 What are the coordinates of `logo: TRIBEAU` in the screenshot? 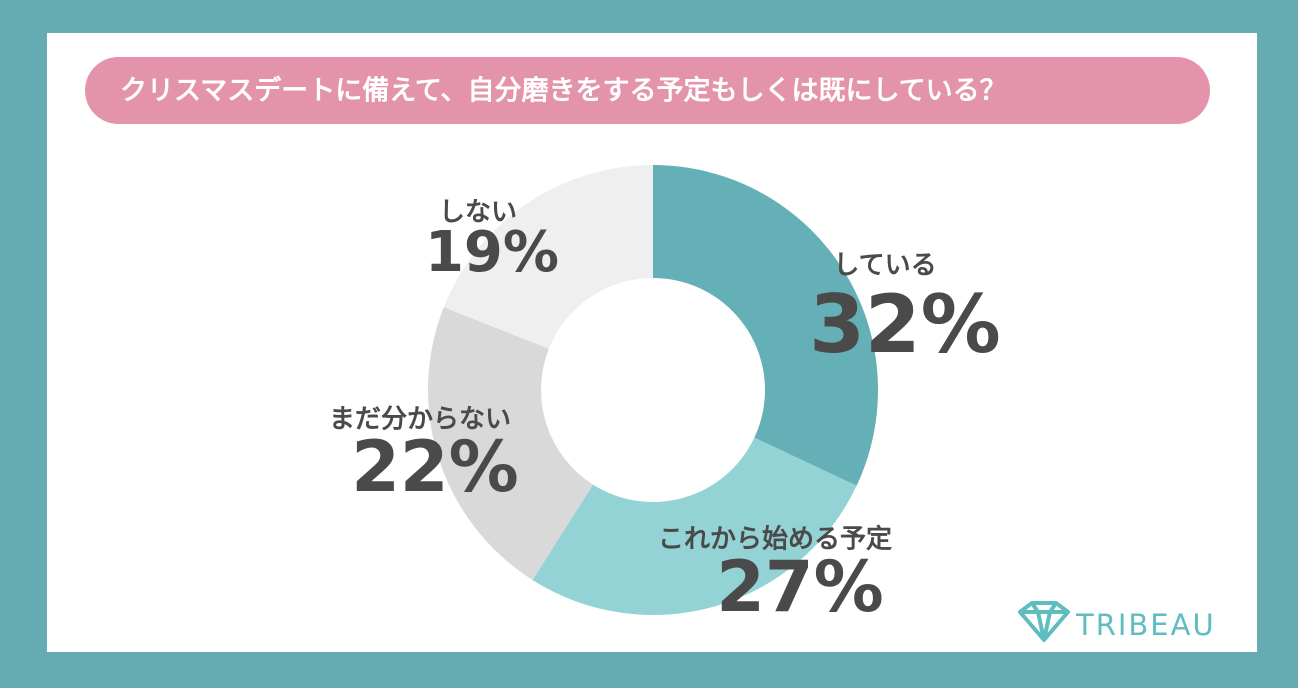 It's located at (1117, 621).